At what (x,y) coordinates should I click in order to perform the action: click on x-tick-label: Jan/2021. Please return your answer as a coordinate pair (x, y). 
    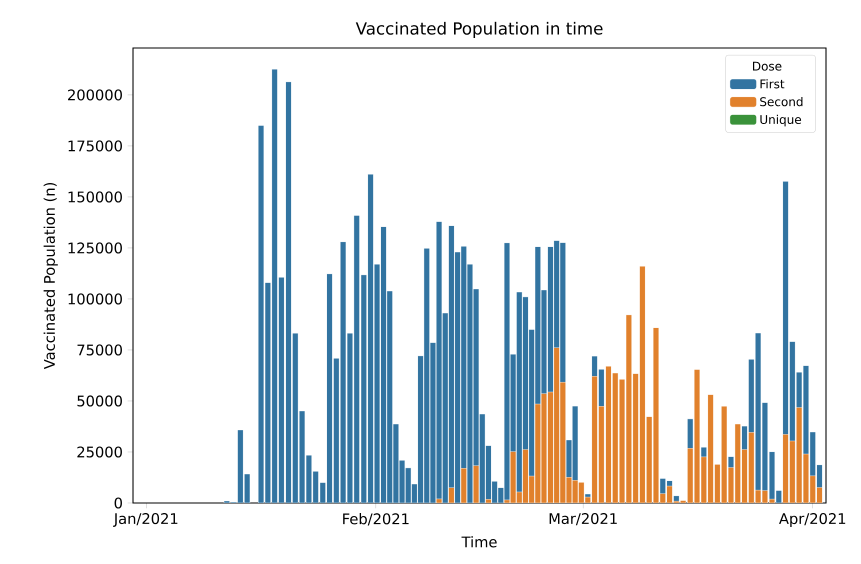
    Looking at the image, I should click on (145, 520).